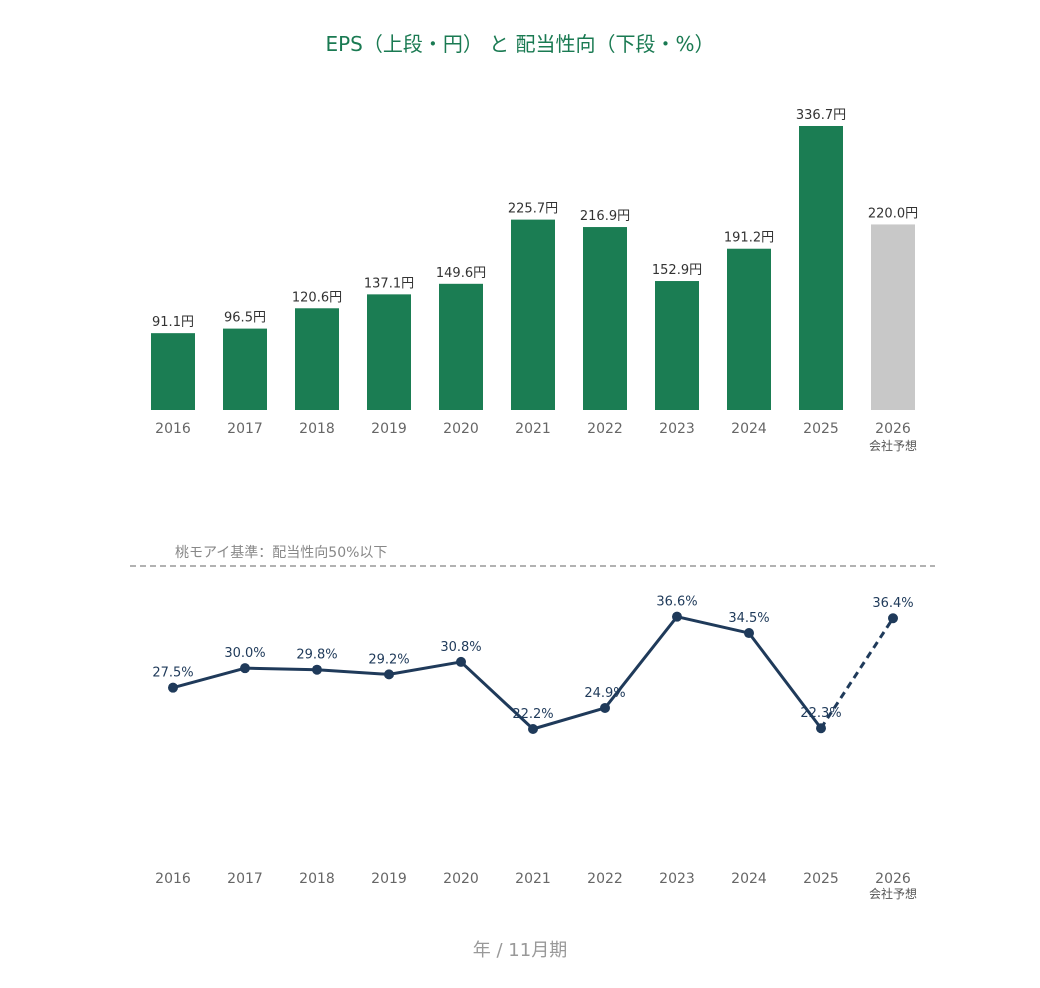 The height and width of the screenshot is (988, 1040). I want to click on payout-year-tick: 2016, so click(173, 879).